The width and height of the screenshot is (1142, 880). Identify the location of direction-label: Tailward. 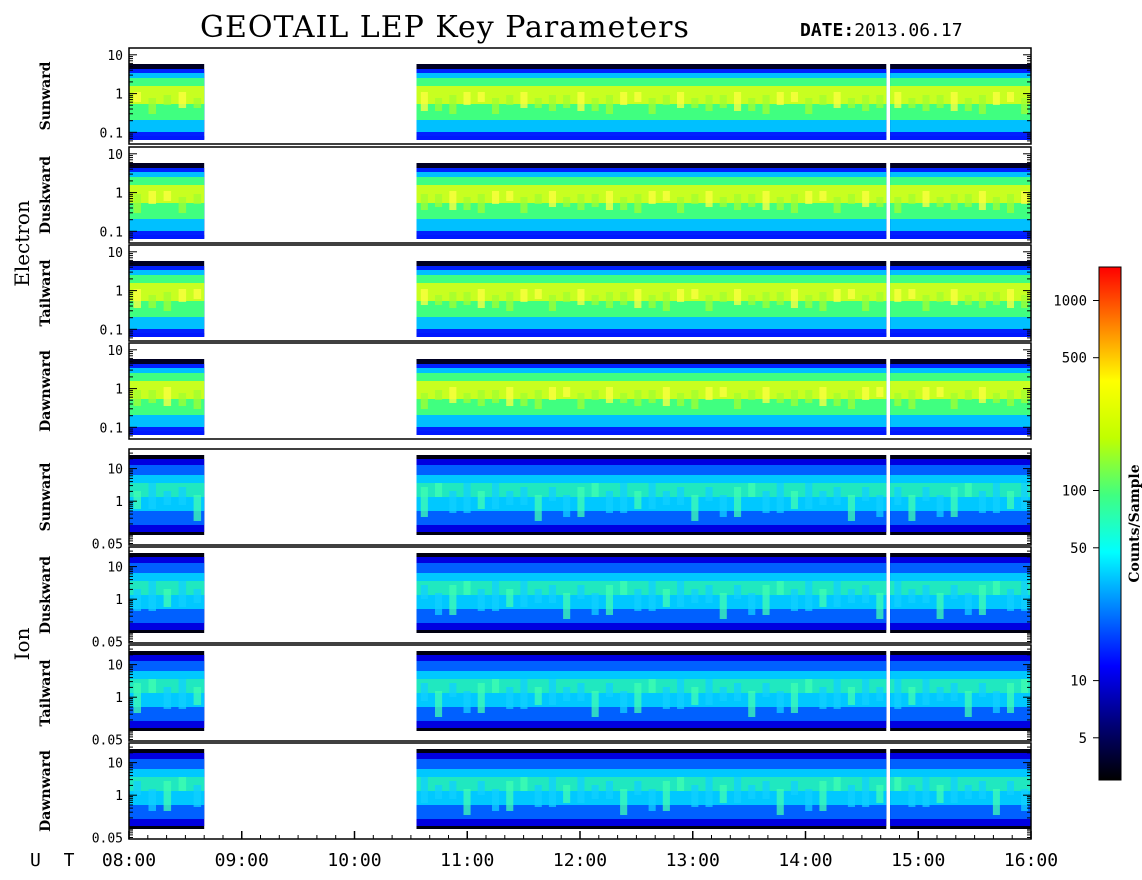
(46, 292).